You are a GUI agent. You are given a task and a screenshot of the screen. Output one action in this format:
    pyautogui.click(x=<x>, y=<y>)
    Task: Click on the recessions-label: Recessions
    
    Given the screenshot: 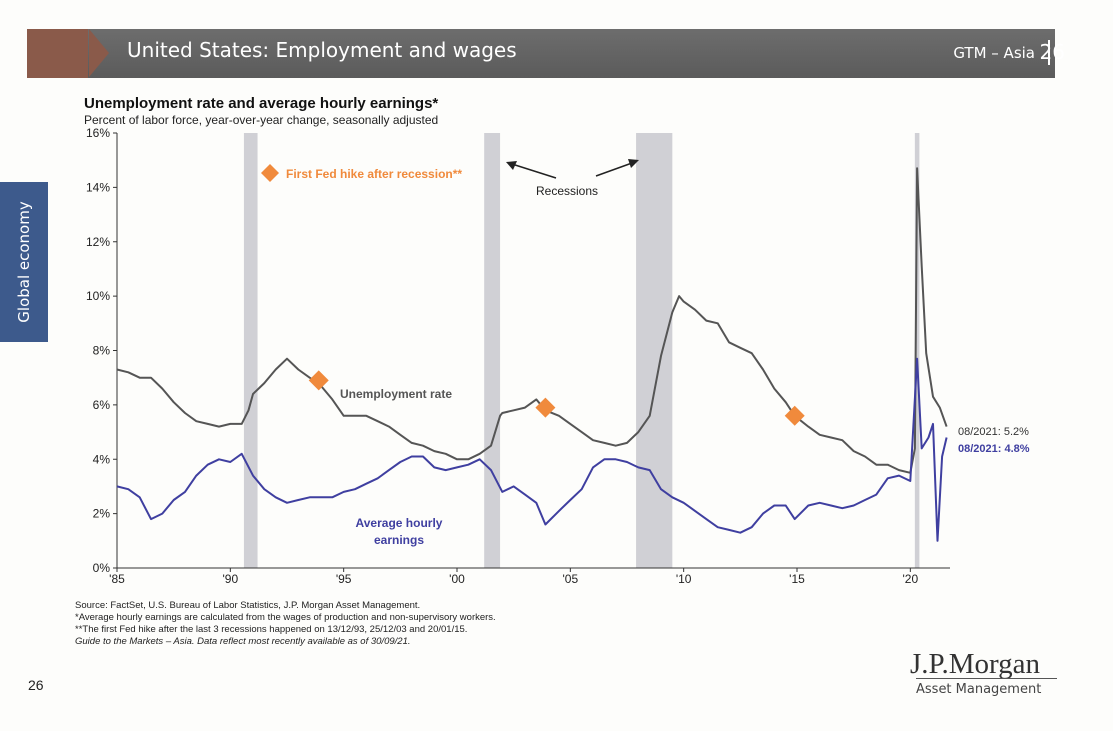 What is the action you would take?
    pyautogui.click(x=567, y=191)
    